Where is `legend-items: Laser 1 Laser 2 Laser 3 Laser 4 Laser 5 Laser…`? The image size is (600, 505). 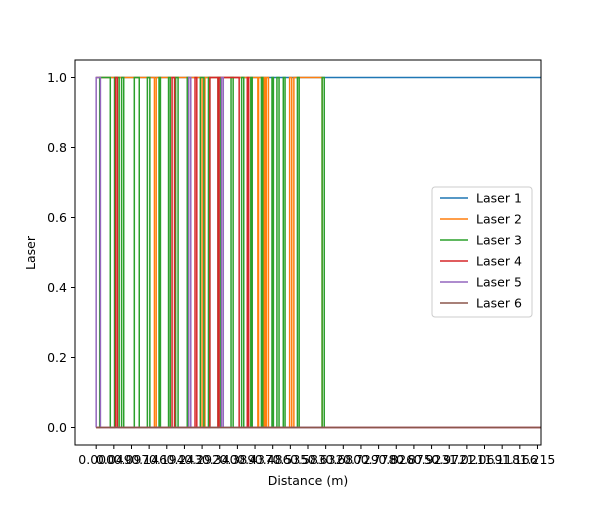
legend-items: Laser 1 Laser 2 Laser 3 Laser 4 Laser 5 Laser… is located at coordinates (481, 251).